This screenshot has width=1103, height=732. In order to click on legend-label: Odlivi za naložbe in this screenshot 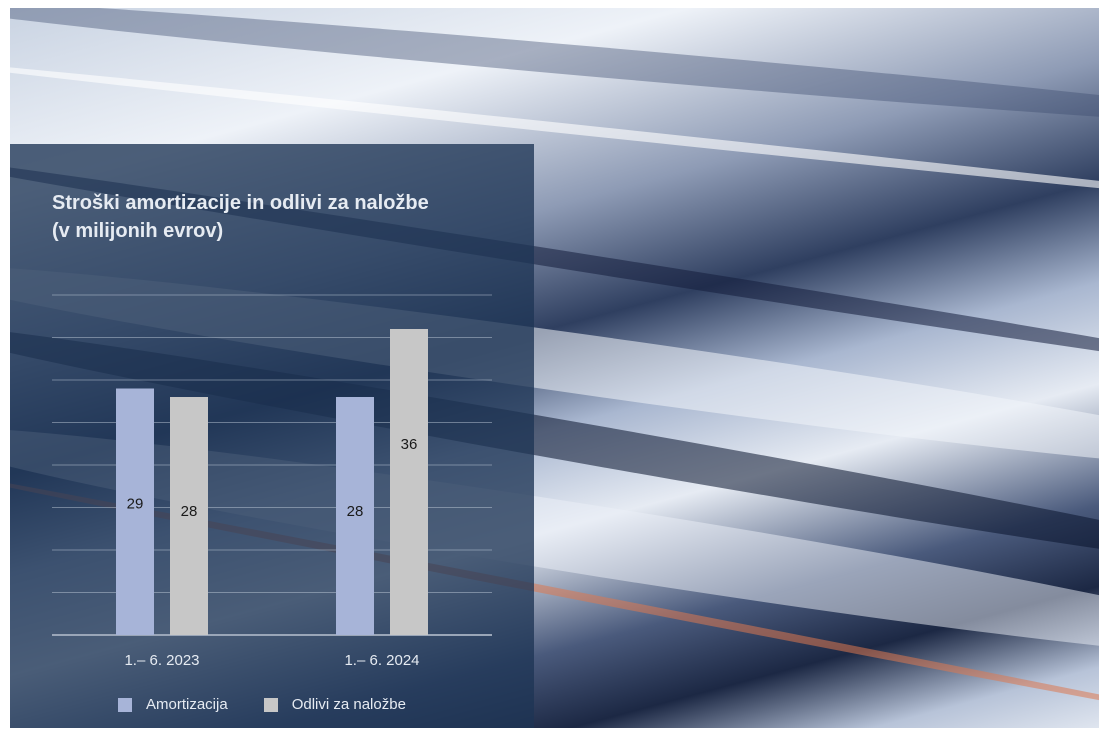, I will do `click(348, 704)`.